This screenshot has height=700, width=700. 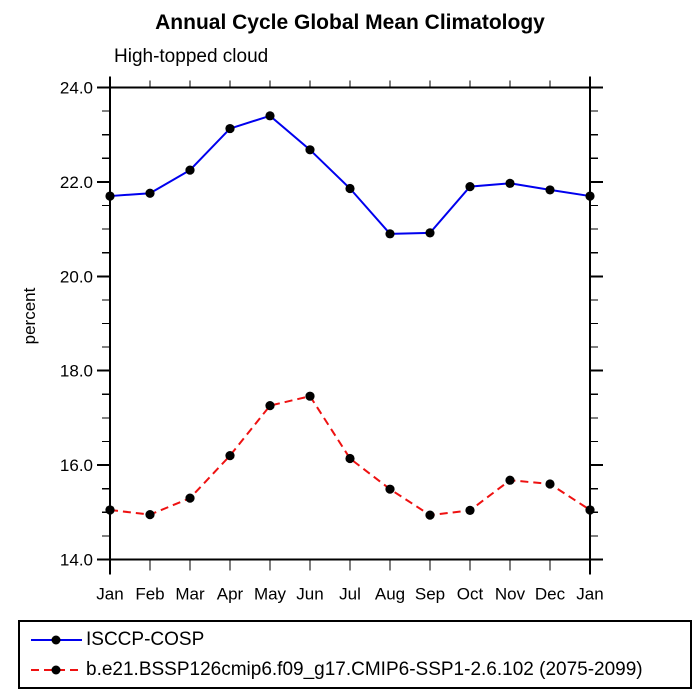 What do you see at coordinates (76, 560) in the screenshot?
I see `y-tick-label: 14.0` at bounding box center [76, 560].